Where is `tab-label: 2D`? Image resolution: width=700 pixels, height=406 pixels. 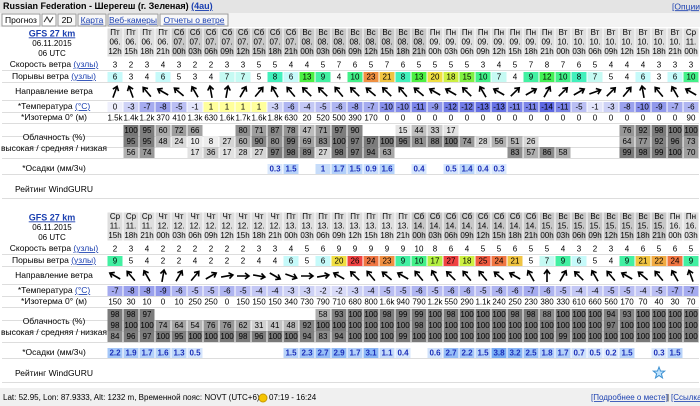
tab-label: 2D is located at coordinates (67, 20).